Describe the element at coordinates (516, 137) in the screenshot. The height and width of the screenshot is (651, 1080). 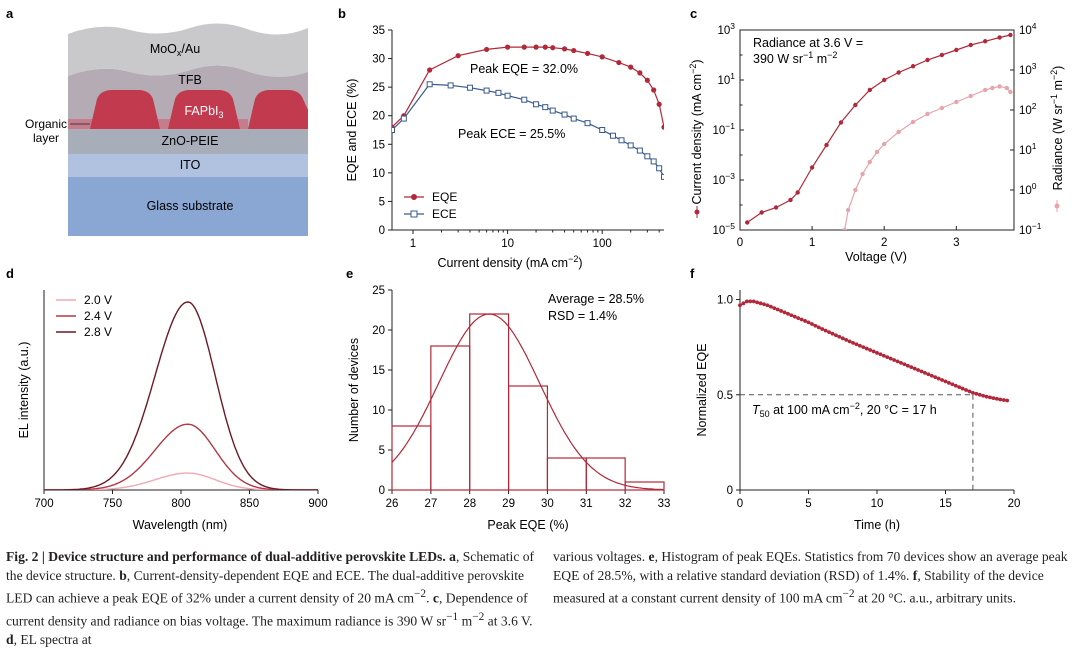
I see `b-ticks: 0 5 10 15 20 25 30 35 1 10 100` at that location.